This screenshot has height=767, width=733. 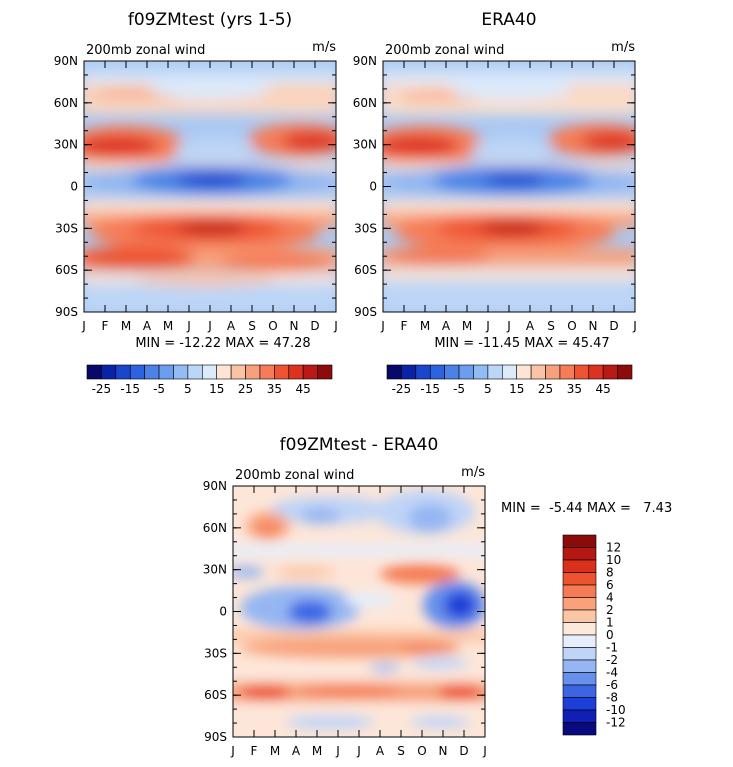 What do you see at coordinates (610, 598) in the screenshot?
I see `colorbar-label: 4` at bounding box center [610, 598].